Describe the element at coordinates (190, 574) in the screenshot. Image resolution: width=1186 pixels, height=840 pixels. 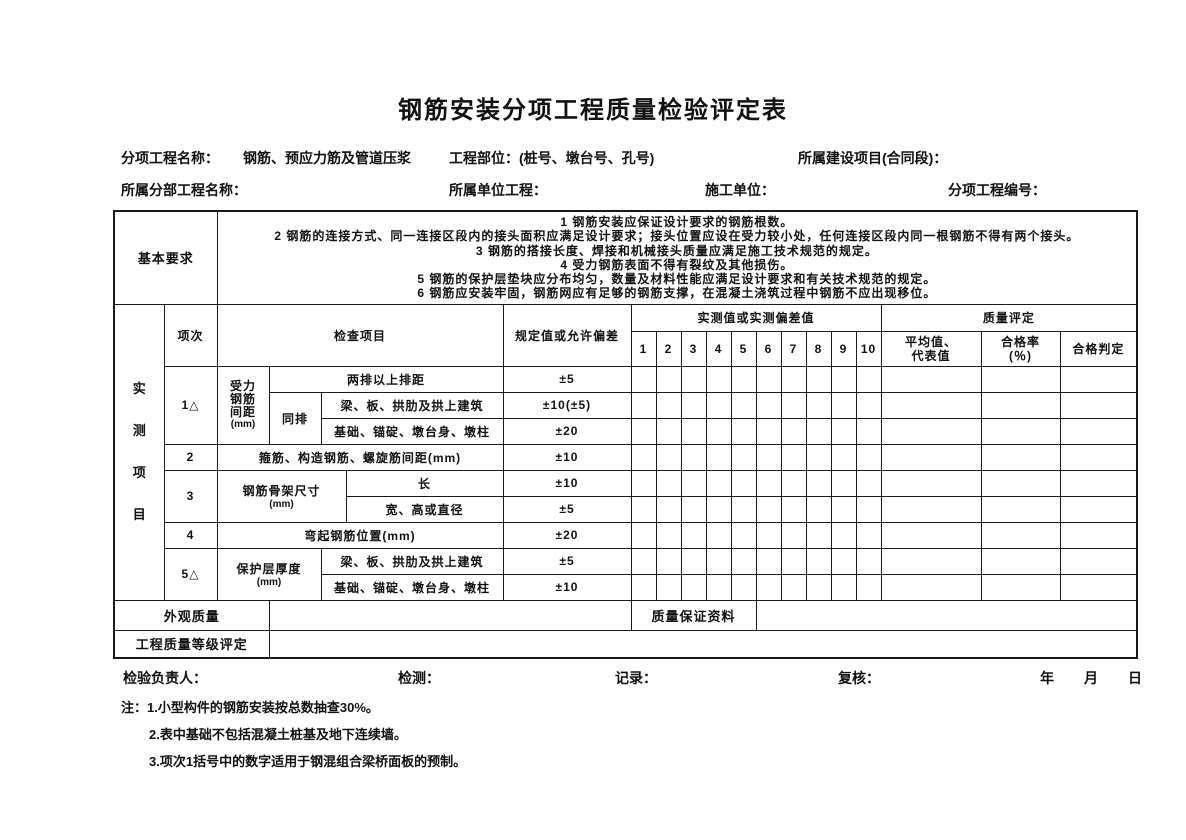
I see `row5-item-no: 5△` at that location.